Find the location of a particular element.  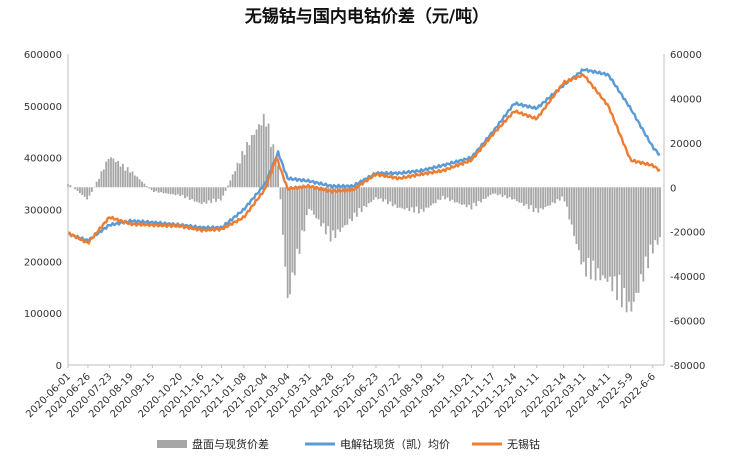

right-tick-label: 20000 is located at coordinates (686, 144).